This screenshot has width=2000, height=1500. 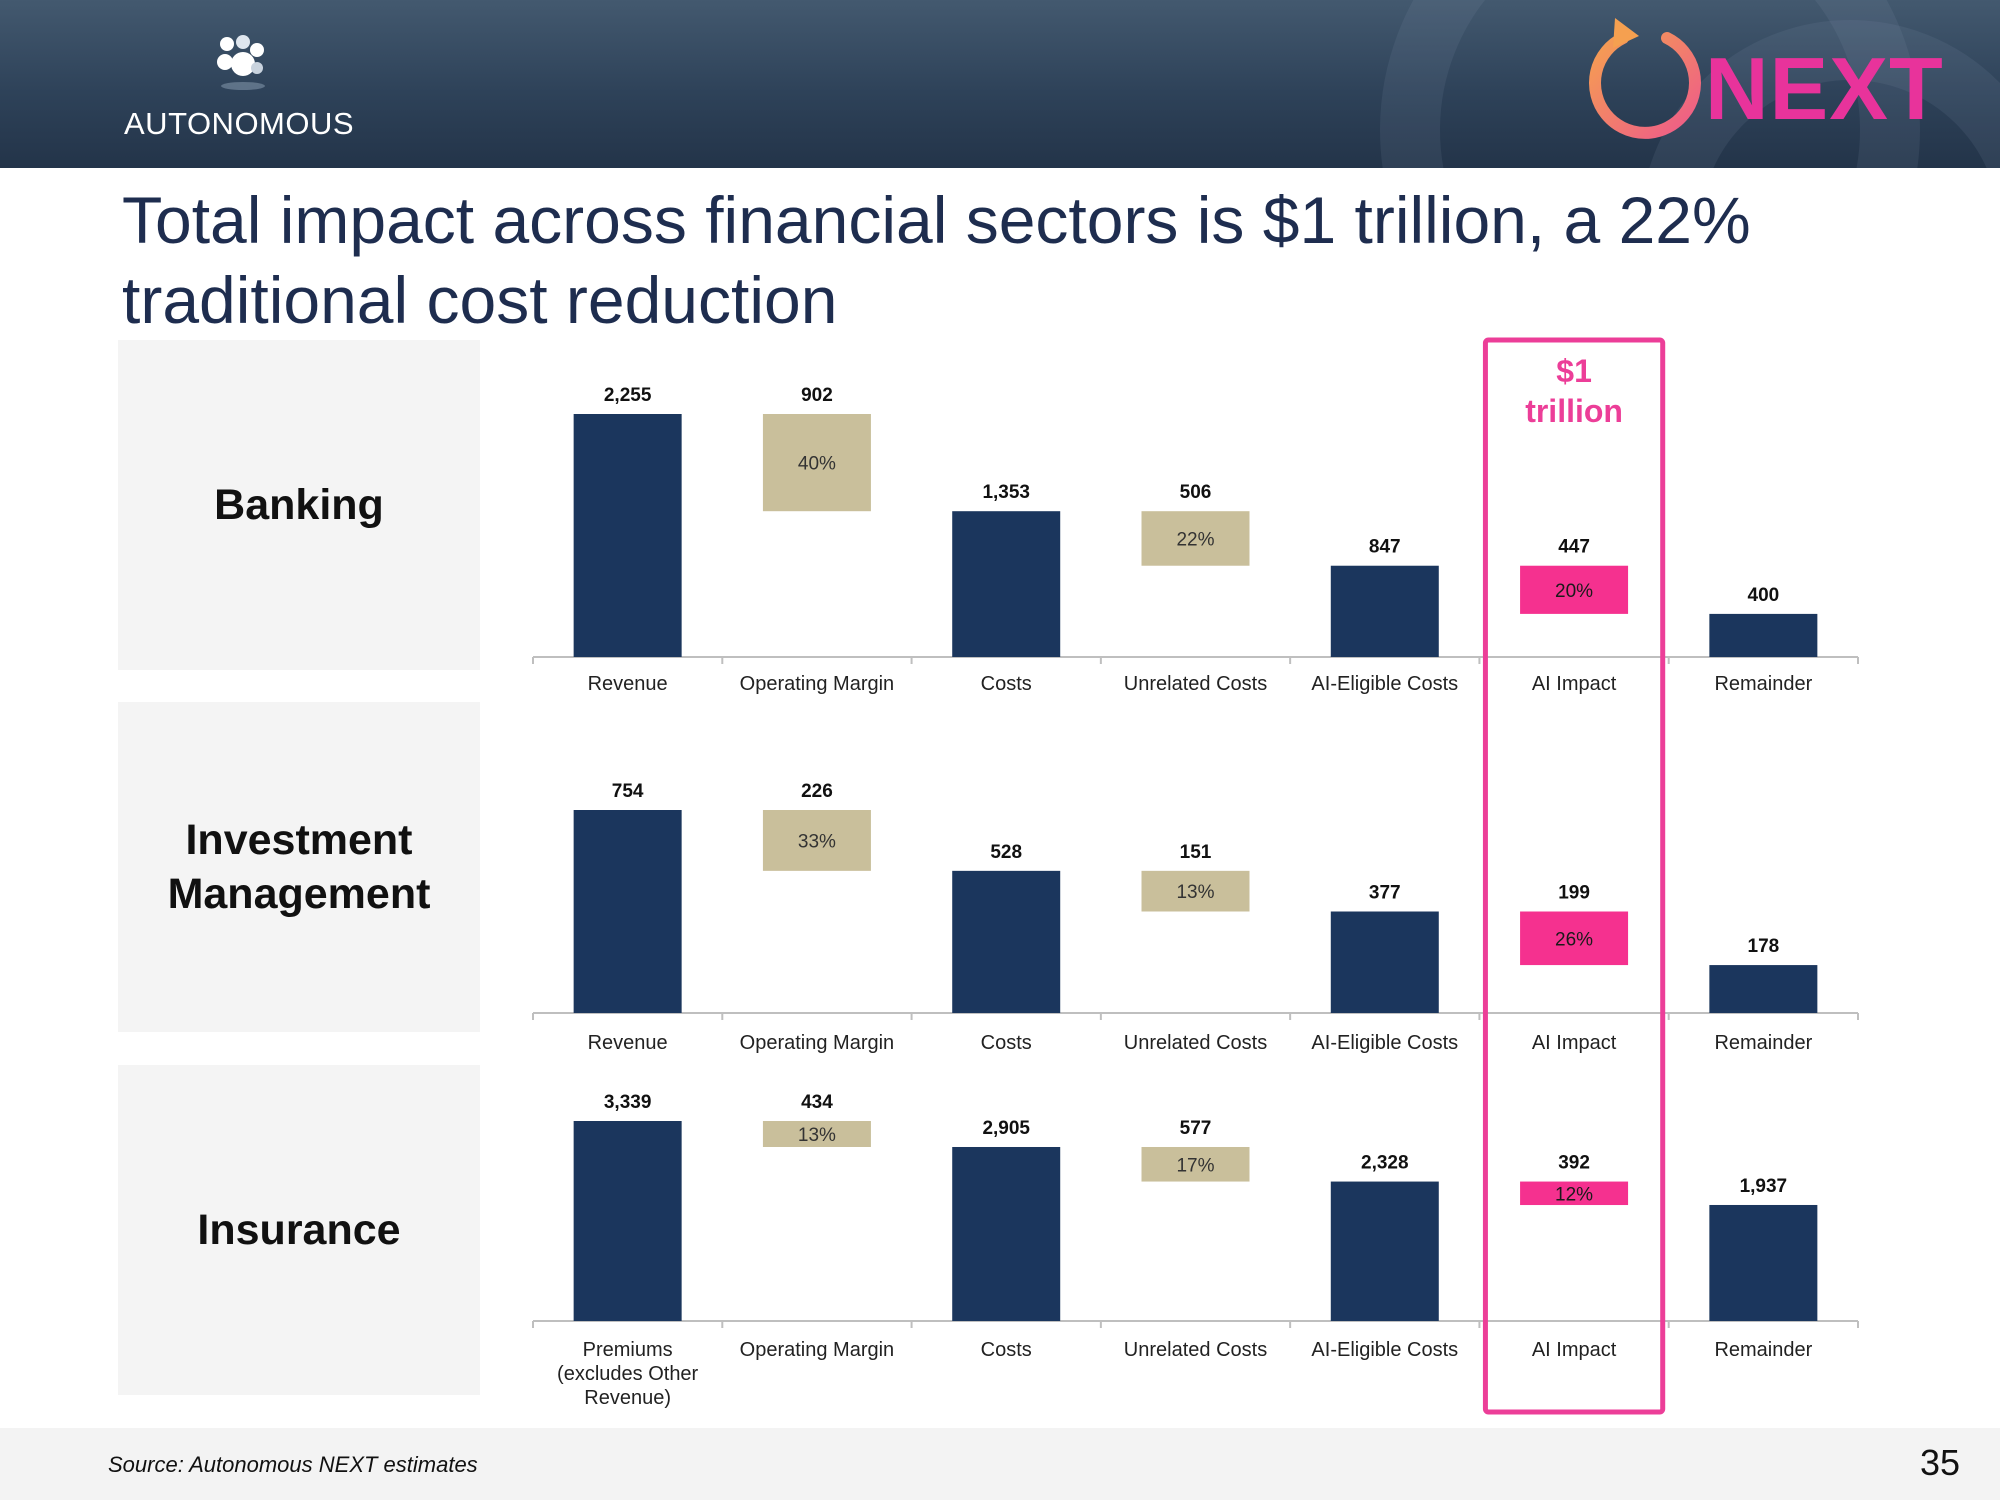 I want to click on banking-category-label-3: Costs, so click(x=1006, y=684).